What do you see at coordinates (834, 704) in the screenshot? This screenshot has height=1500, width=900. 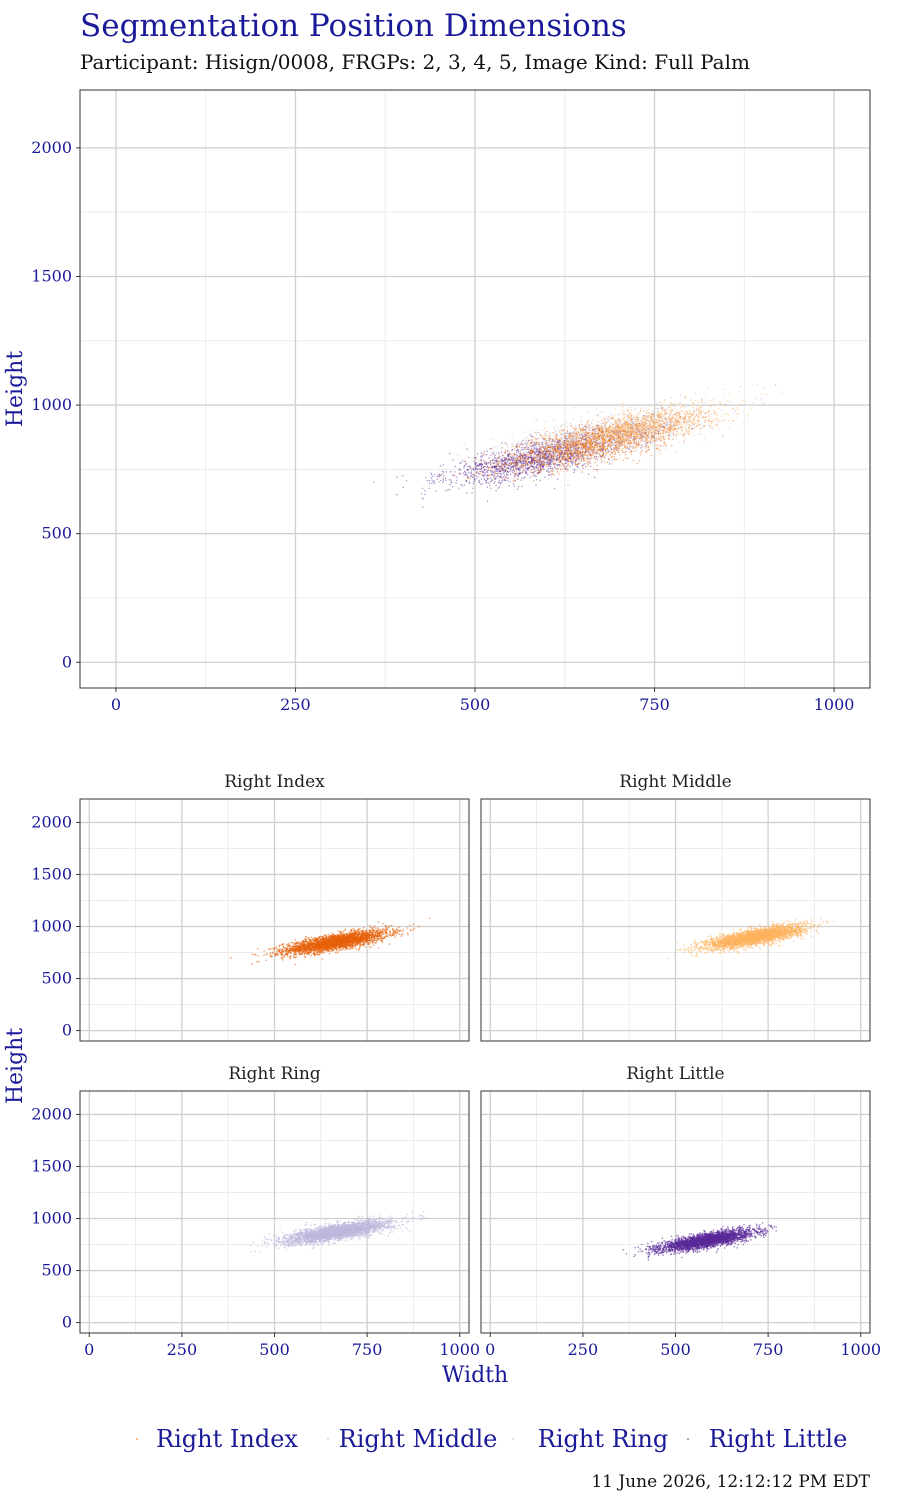 I see `x-tick-label: 1000` at bounding box center [834, 704].